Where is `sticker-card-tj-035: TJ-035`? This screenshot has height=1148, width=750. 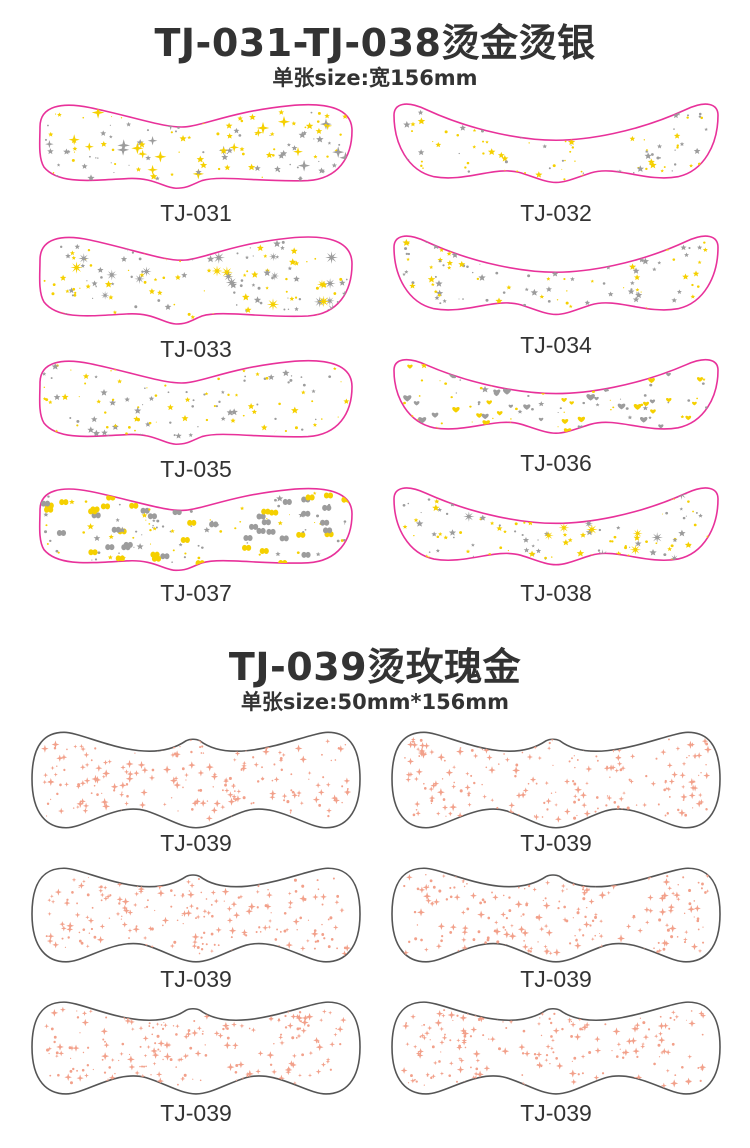
sticker-card-tj-035: TJ-035 is located at coordinates (196, 418).